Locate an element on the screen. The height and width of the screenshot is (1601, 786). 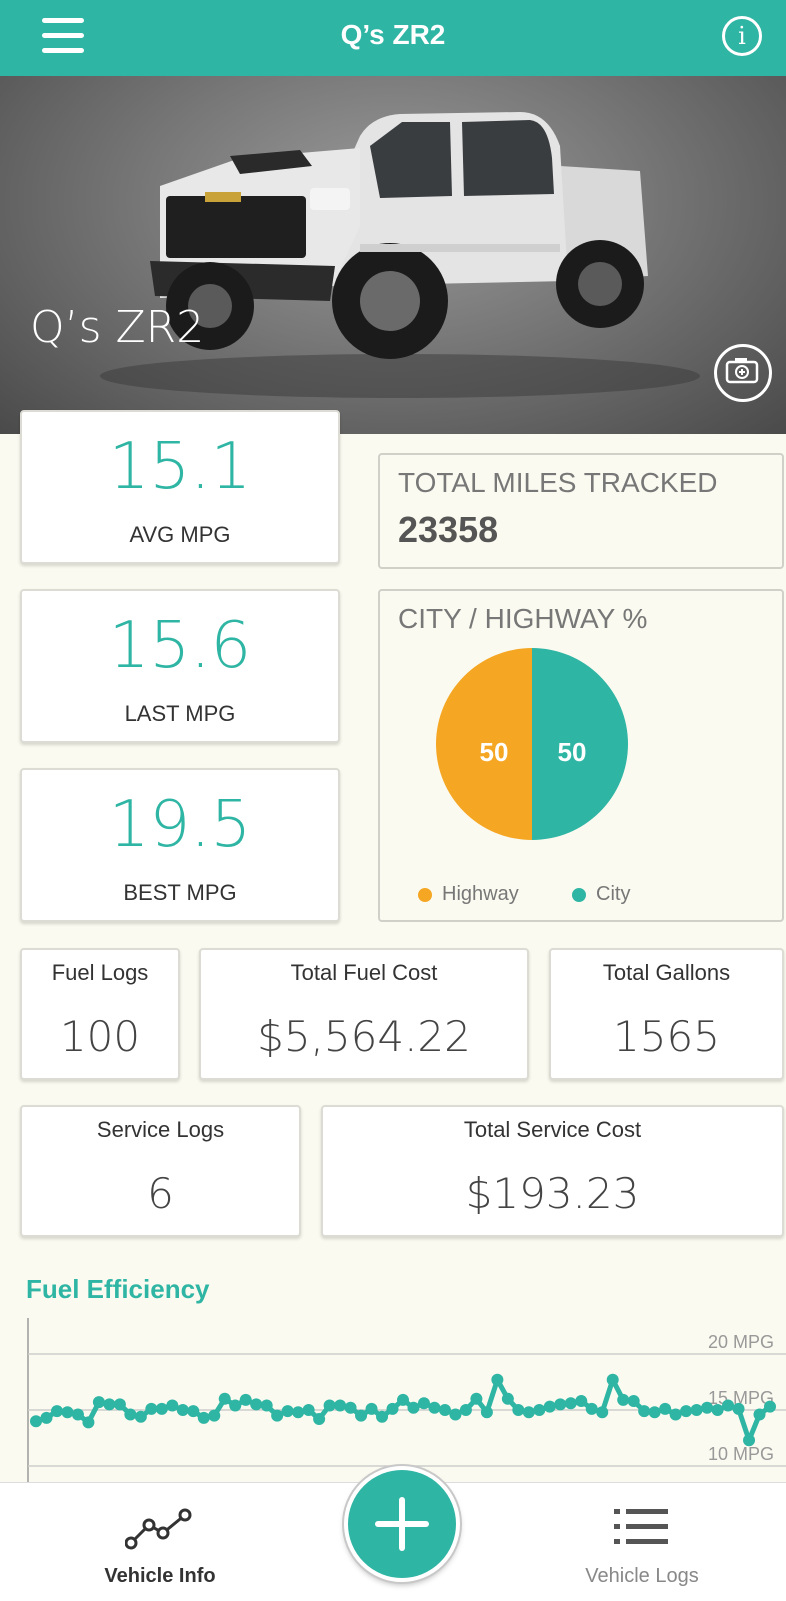
total-fuel-cost-label: Total Fuel Cost is located at coordinates (364, 972).